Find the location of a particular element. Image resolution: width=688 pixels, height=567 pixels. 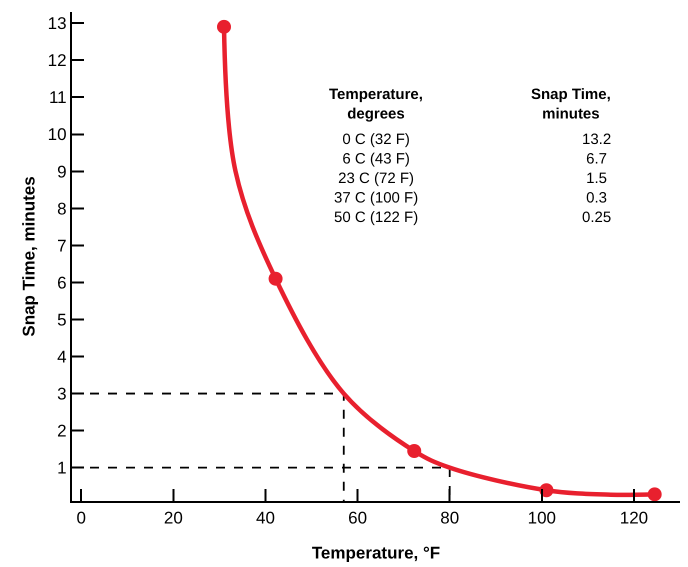

y-tick-label: 5 is located at coordinates (62, 320).